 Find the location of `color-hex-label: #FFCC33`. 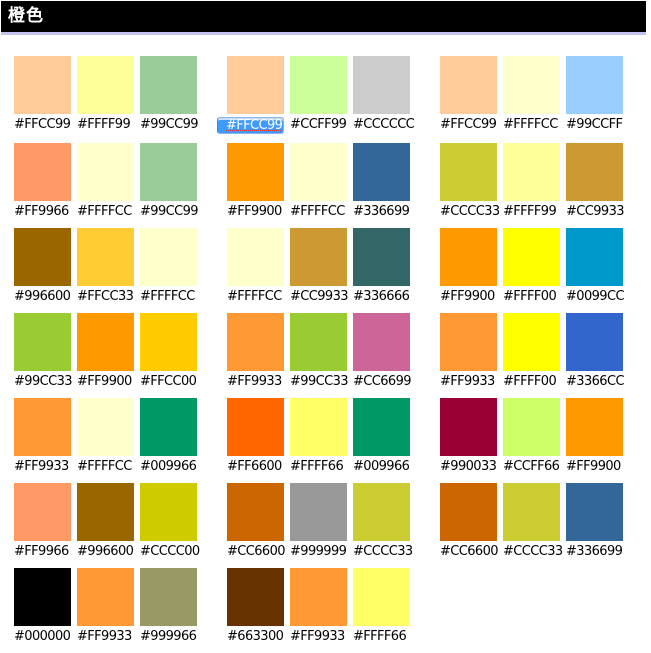

color-hex-label: #FFCC33 is located at coordinates (105, 296).